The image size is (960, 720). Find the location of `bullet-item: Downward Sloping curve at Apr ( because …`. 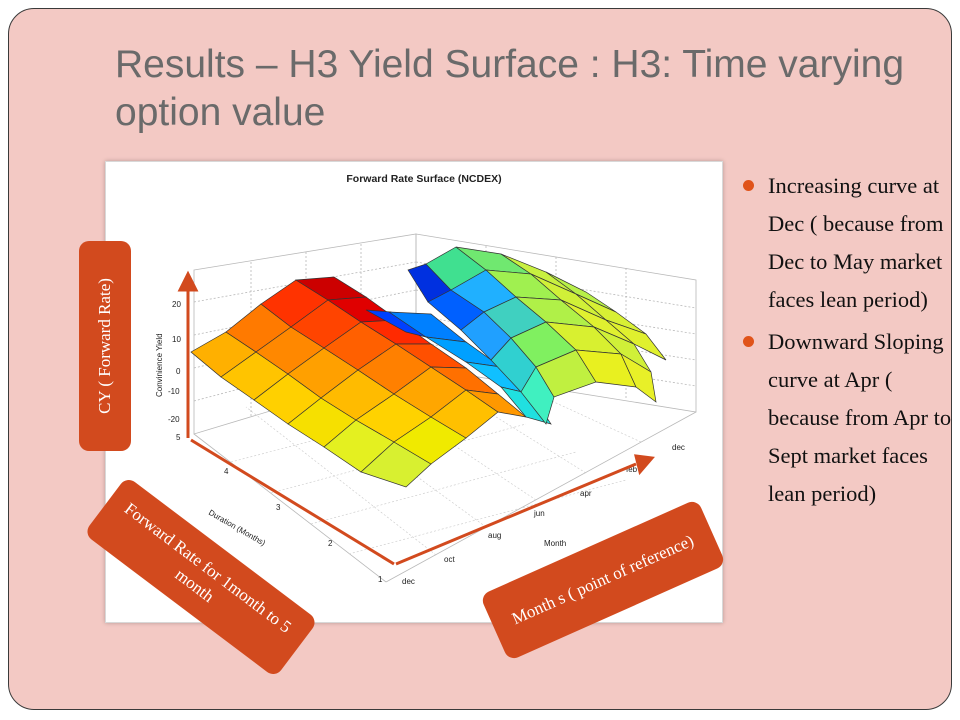

bullet-item: Downward Sloping curve at Apr ( because … is located at coordinates (848, 418).